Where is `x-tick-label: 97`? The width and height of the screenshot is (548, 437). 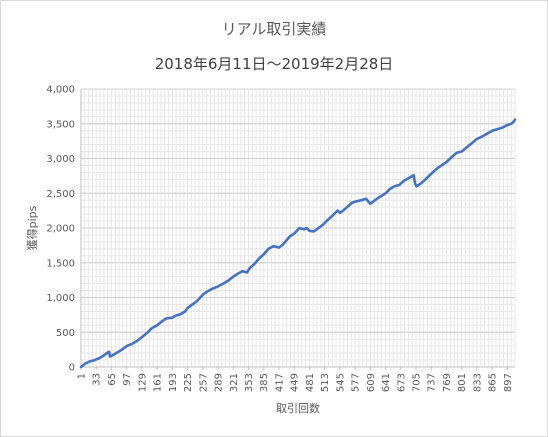 x-tick-label: 97 is located at coordinates (127, 379).